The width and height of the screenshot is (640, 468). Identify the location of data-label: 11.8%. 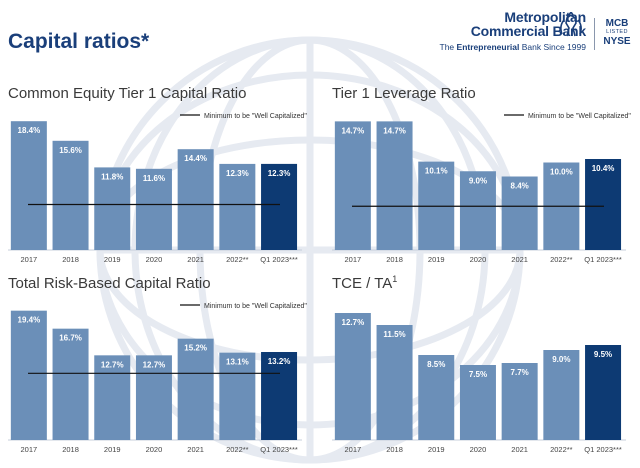
(112, 176).